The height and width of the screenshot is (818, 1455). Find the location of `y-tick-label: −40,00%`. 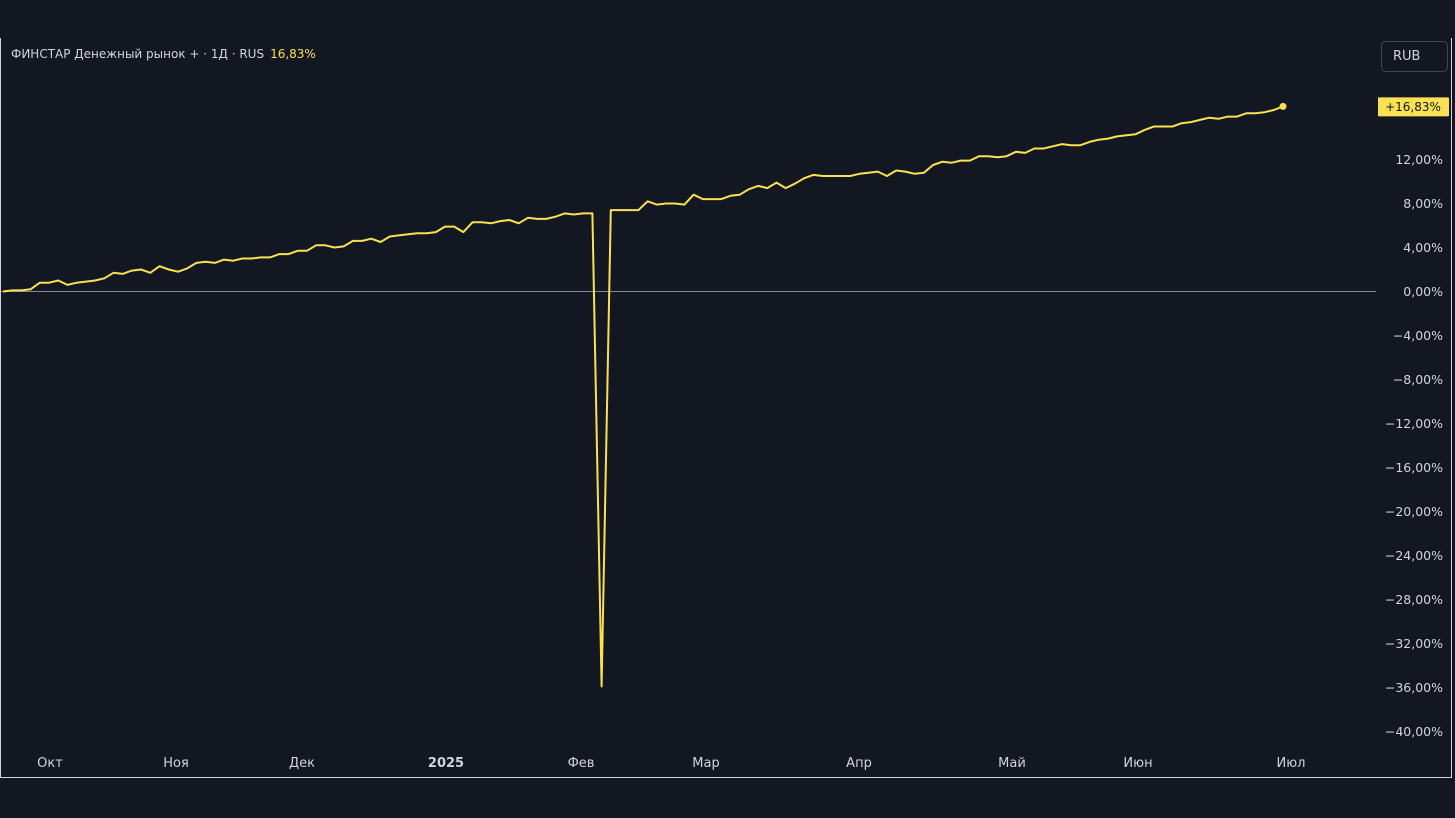

y-tick-label: −40,00% is located at coordinates (1414, 731).